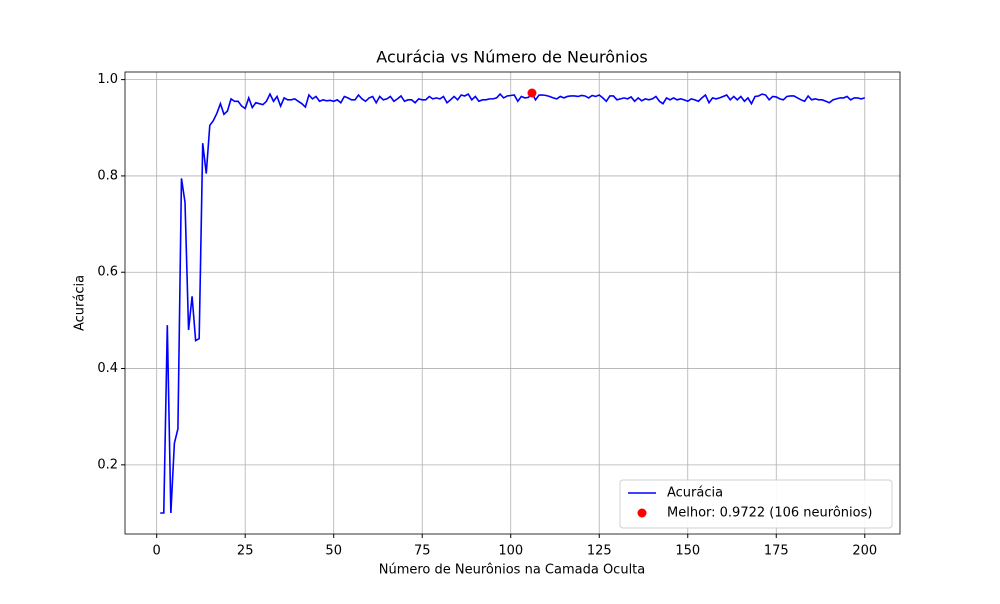  I want to click on y-tick-label: 0.8, so click(107, 175).